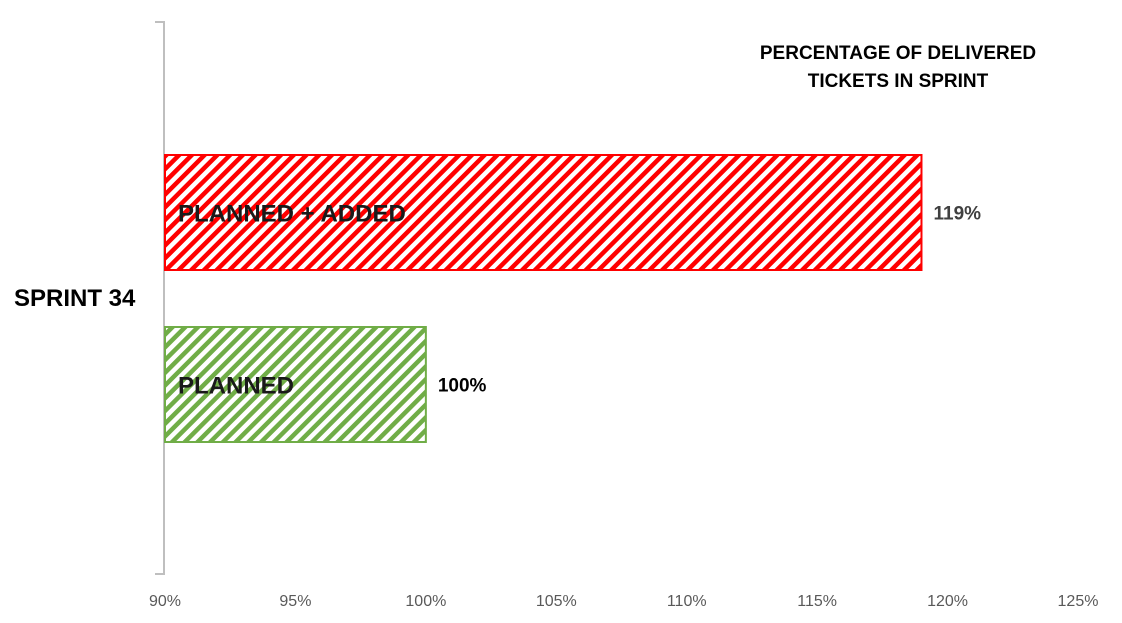  What do you see at coordinates (160, 298) in the screenshot?
I see `category-axis-bracket` at bounding box center [160, 298].